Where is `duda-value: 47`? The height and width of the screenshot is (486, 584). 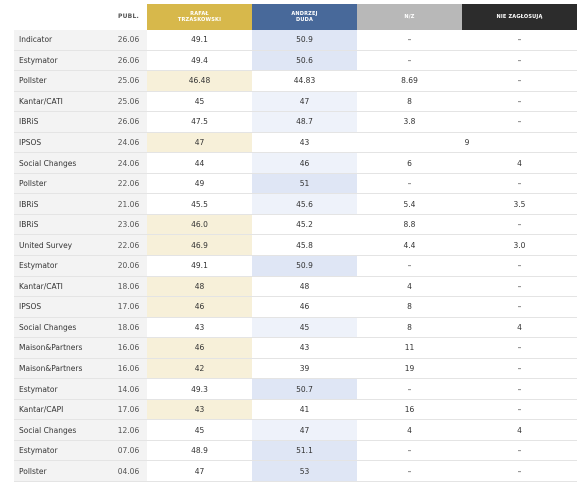
duda-value: 47 is located at coordinates (304, 430).